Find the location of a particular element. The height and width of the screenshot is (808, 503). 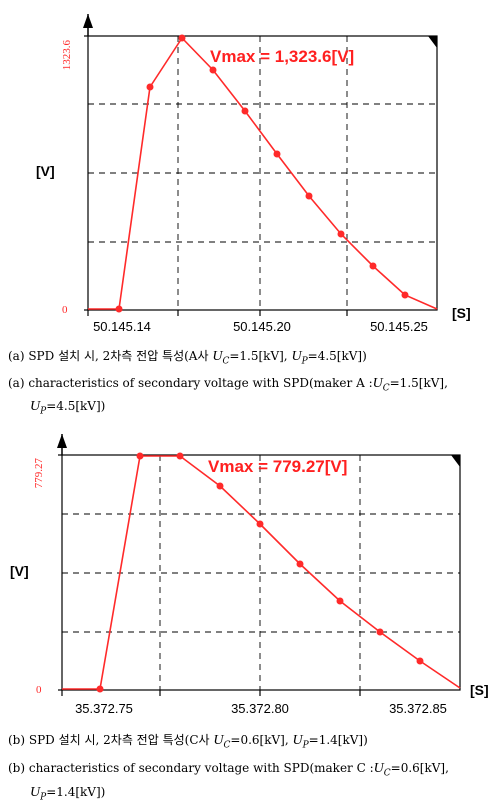

x-tick-label: 35.372.80 is located at coordinates (260, 708).